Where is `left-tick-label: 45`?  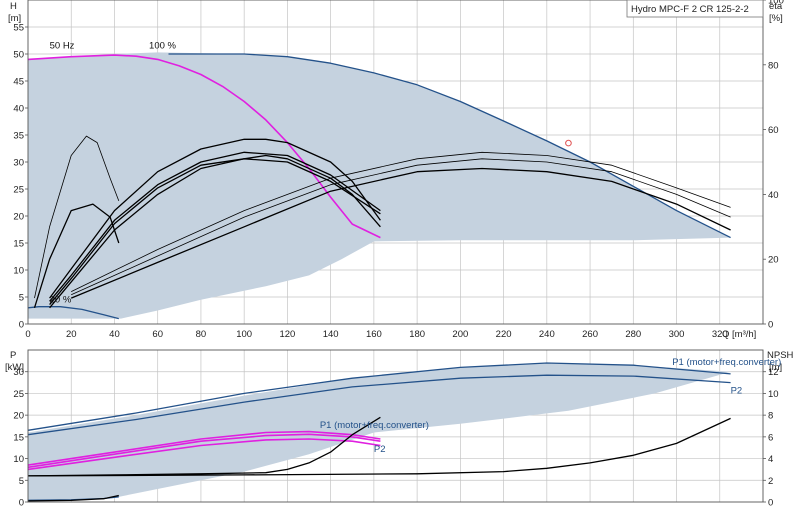
left-tick-label: 45 is located at coordinates (18, 82).